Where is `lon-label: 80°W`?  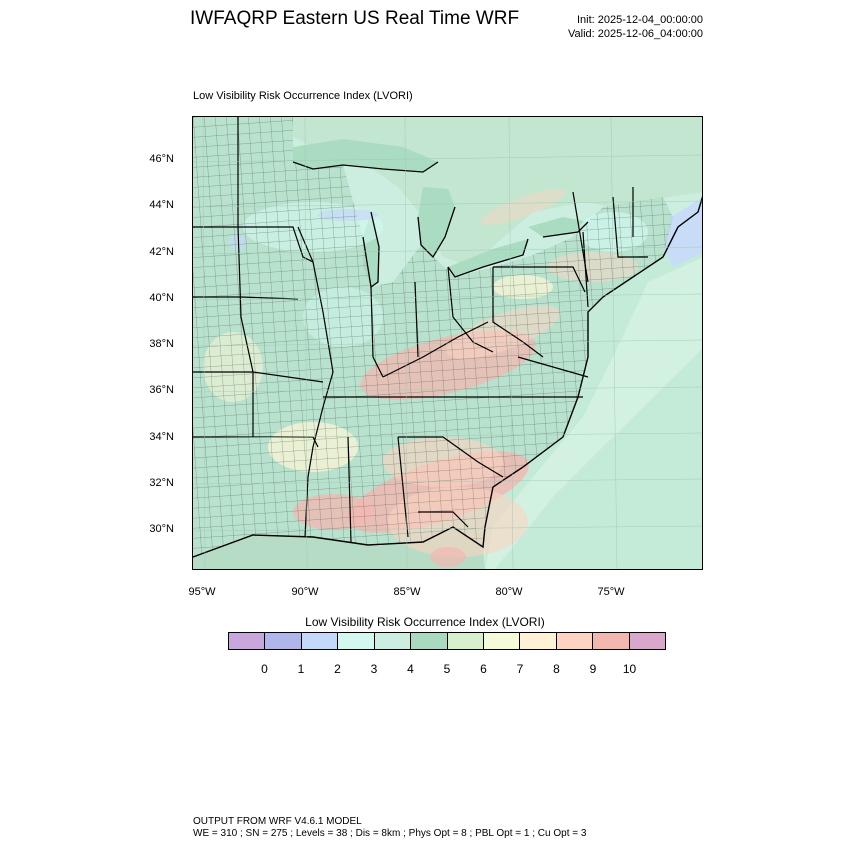 lon-label: 80°W is located at coordinates (509, 592).